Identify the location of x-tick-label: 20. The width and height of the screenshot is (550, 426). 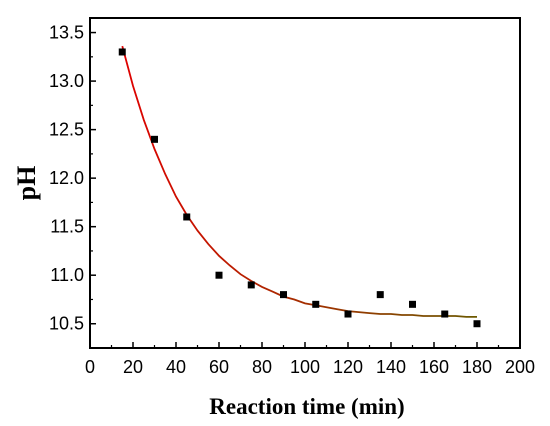
(133, 367).